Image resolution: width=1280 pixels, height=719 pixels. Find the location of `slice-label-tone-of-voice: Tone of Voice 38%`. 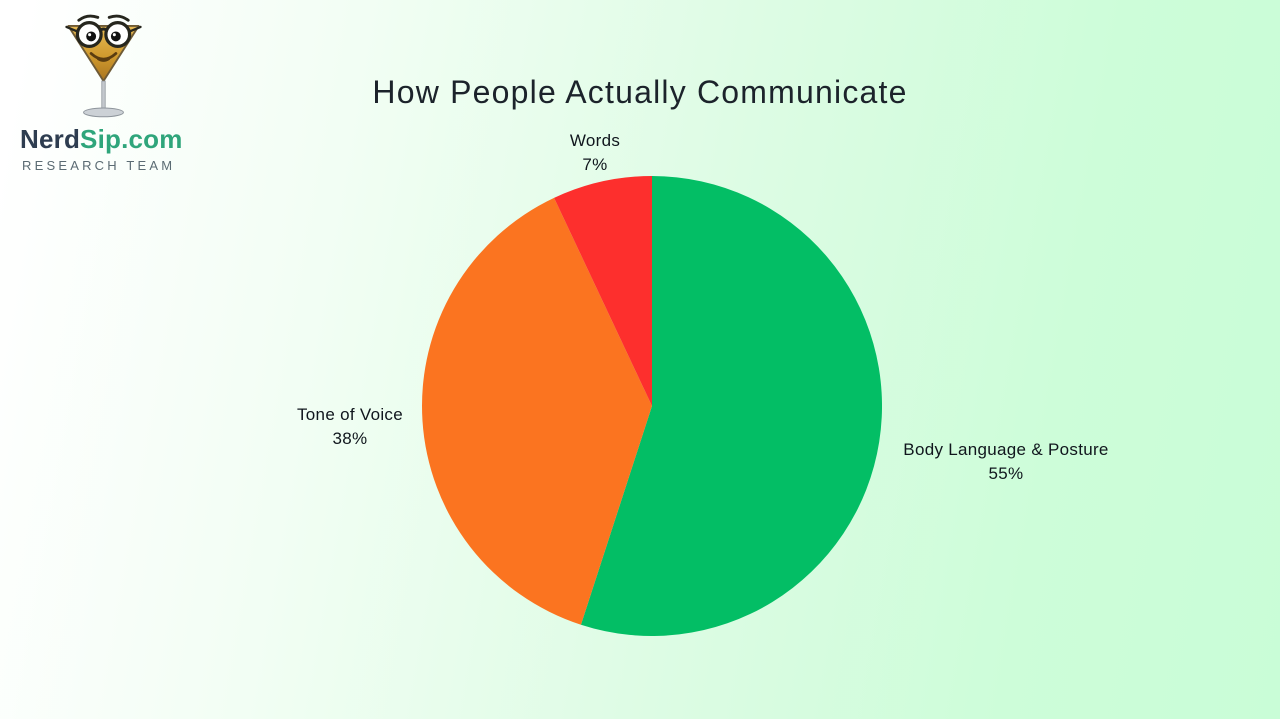

slice-label-tone-of-voice: Tone of Voice 38% is located at coordinates (350, 427).